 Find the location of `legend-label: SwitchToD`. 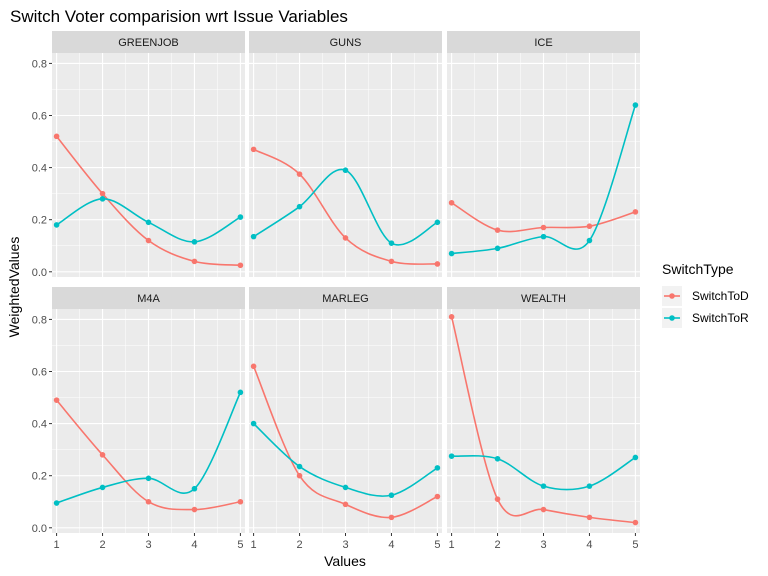

legend-label: SwitchToD is located at coordinates (720, 296).